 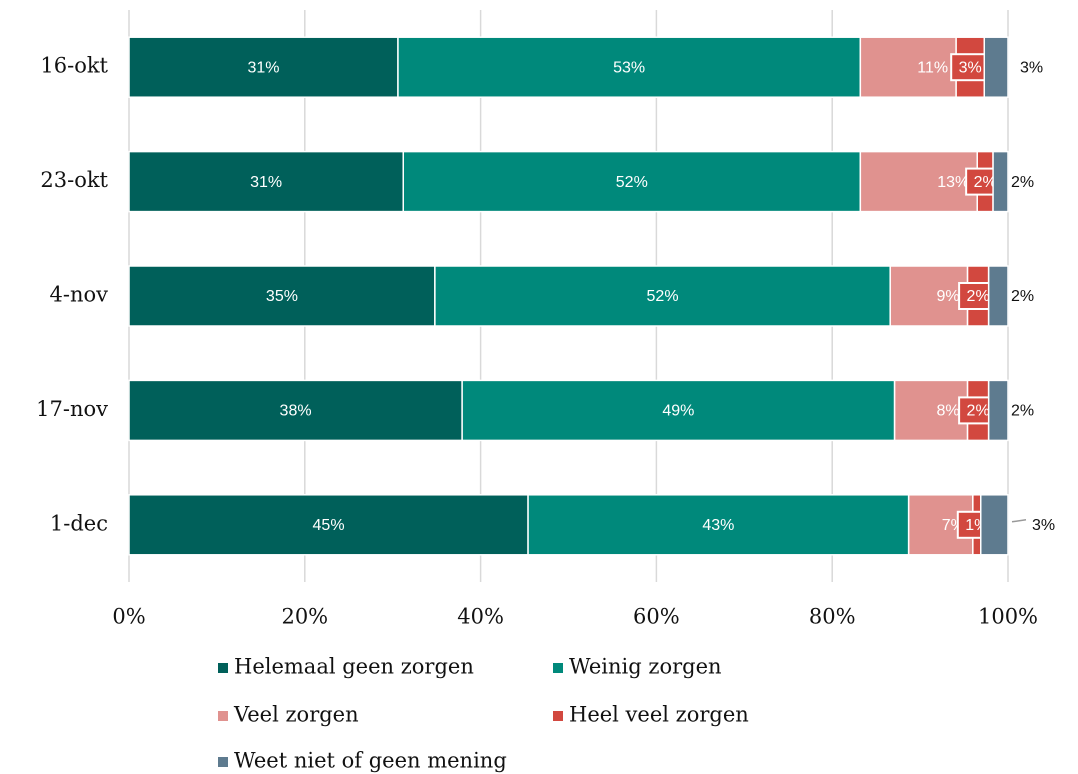 I want to click on legend-label: Heel veel zorgen, so click(x=659, y=715).